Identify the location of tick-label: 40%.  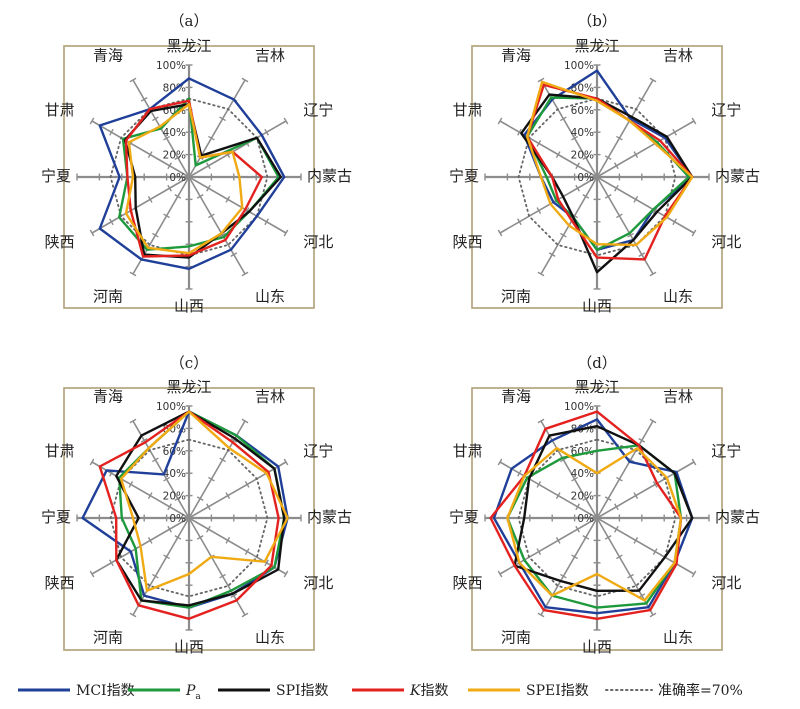
(582, 133).